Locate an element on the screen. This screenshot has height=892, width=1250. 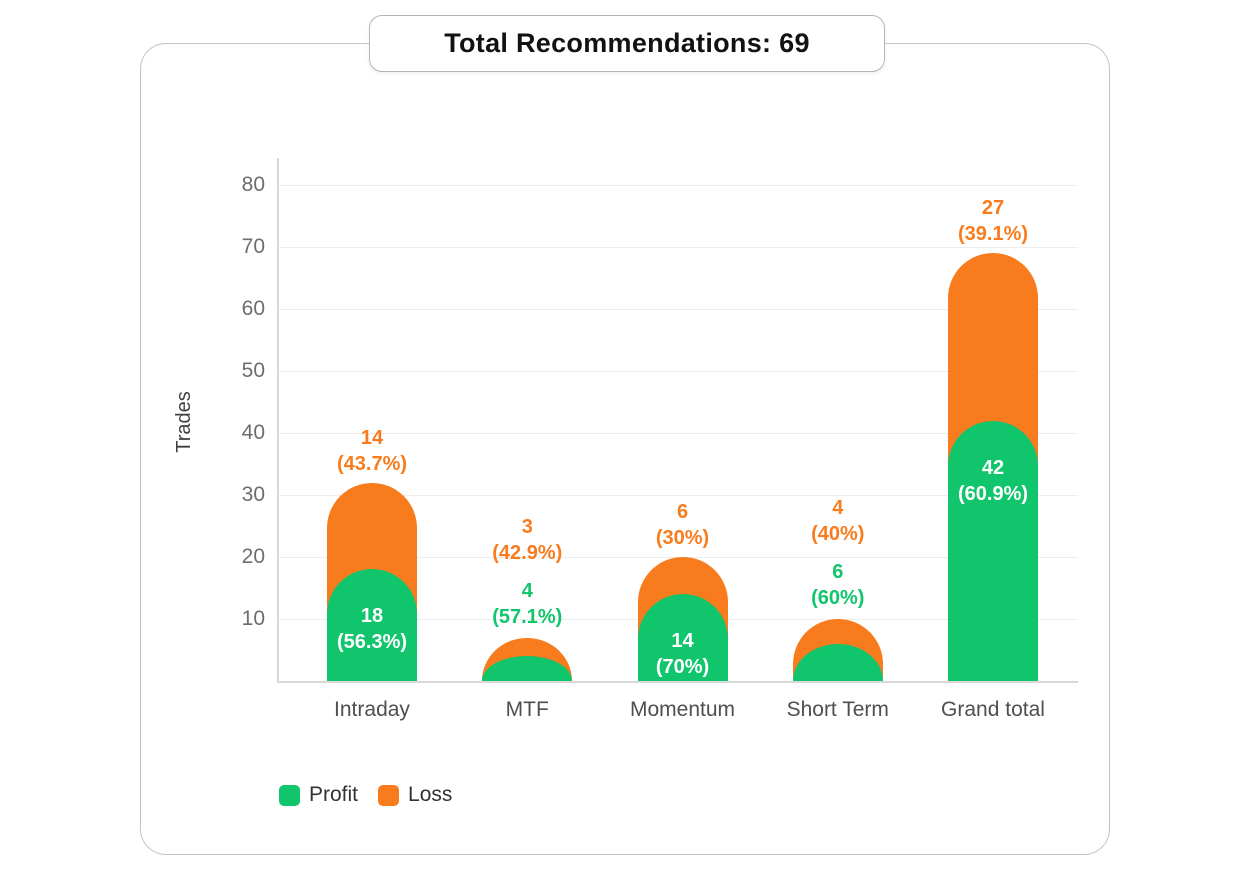
loss-label-percent: (39.1%) is located at coordinates (993, 234).